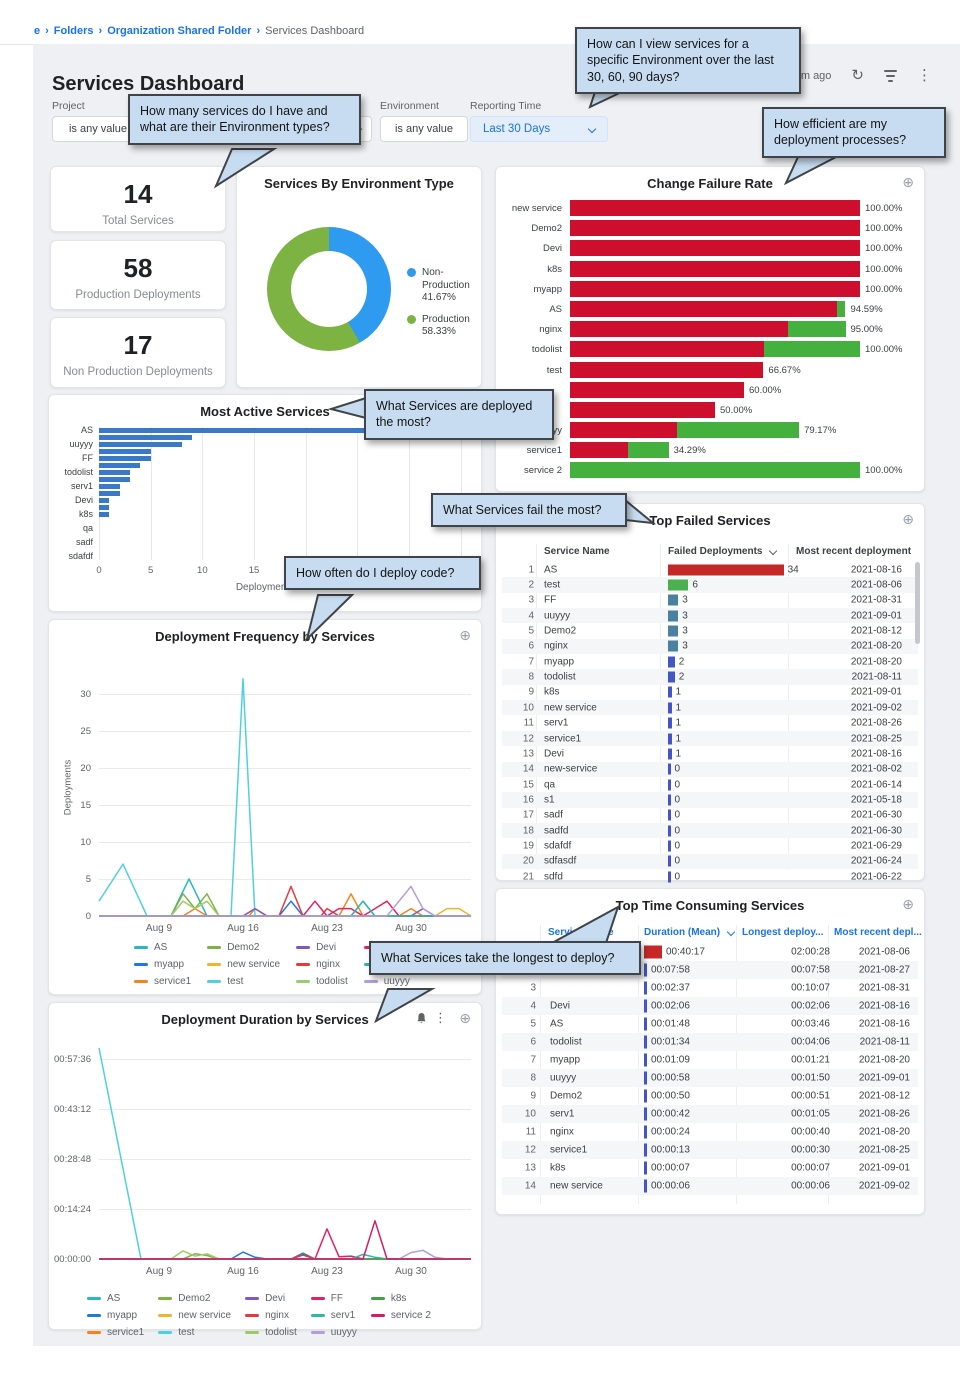 Image resolution: width=960 pixels, height=1374 pixels. I want to click on column-header-duration-mean: Duration (Mean), so click(690, 932).